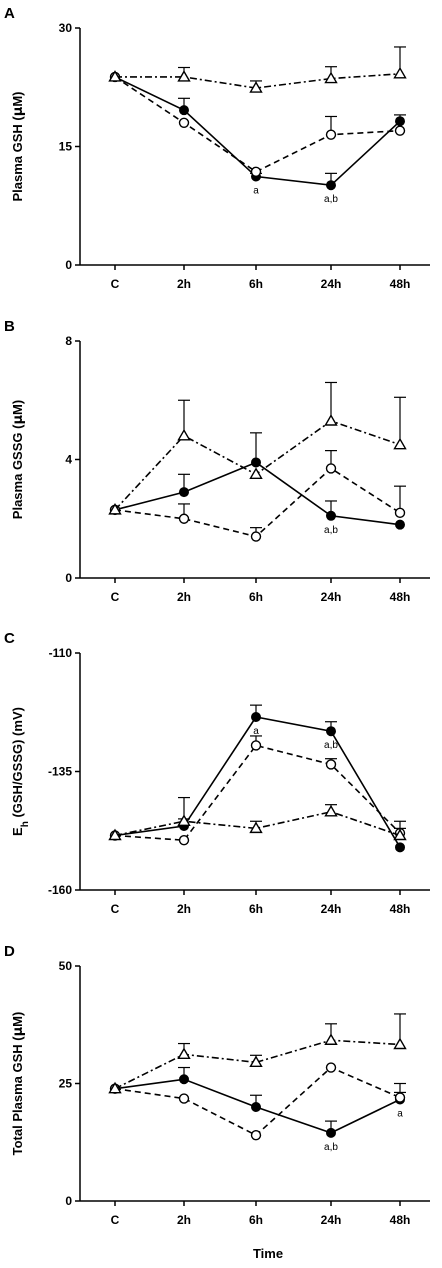 This screenshot has height=1268, width=442. What do you see at coordinates (20, 771) in the screenshot?
I see `y-axis-title: Eh (GSH/GSSG) (mV)` at bounding box center [20, 771].